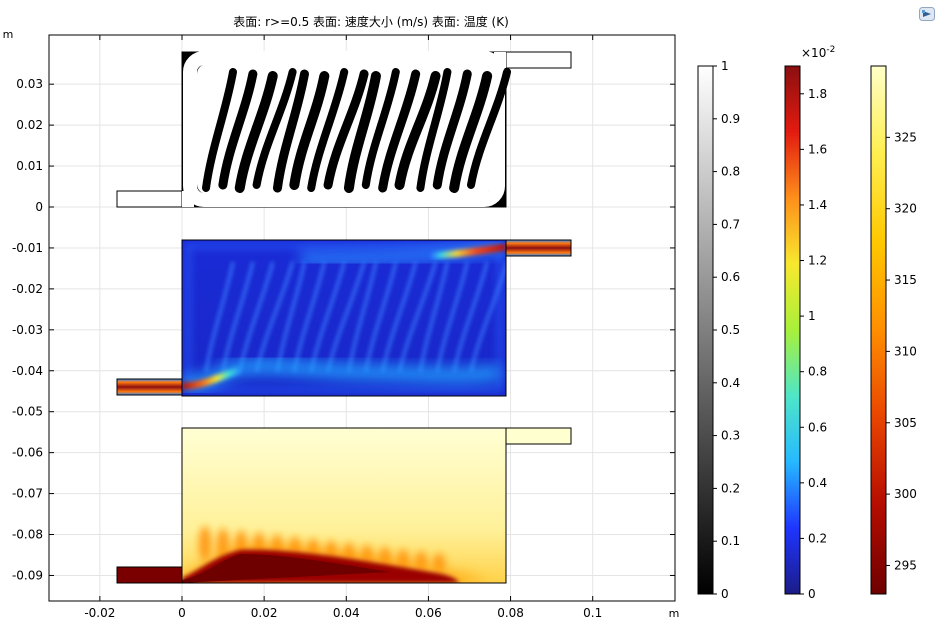 The image size is (942, 623). I want to click on x-tick-label: -0.02, so click(99, 613).